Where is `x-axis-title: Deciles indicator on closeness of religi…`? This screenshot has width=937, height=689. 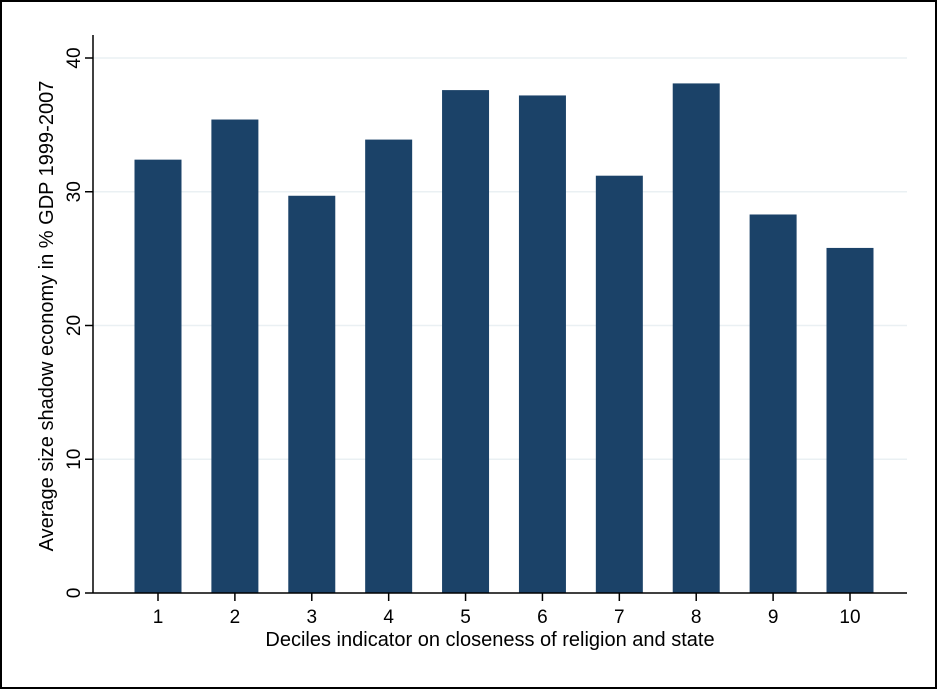
x-axis-title: Deciles indicator on closeness of religi… is located at coordinates (489, 640).